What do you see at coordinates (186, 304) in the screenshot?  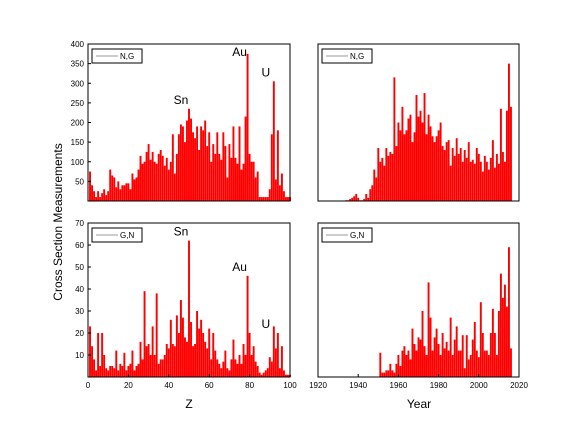 I see `ticks: 10 20 30 40 50 60 70 0 20 40 60 80 100` at bounding box center [186, 304].